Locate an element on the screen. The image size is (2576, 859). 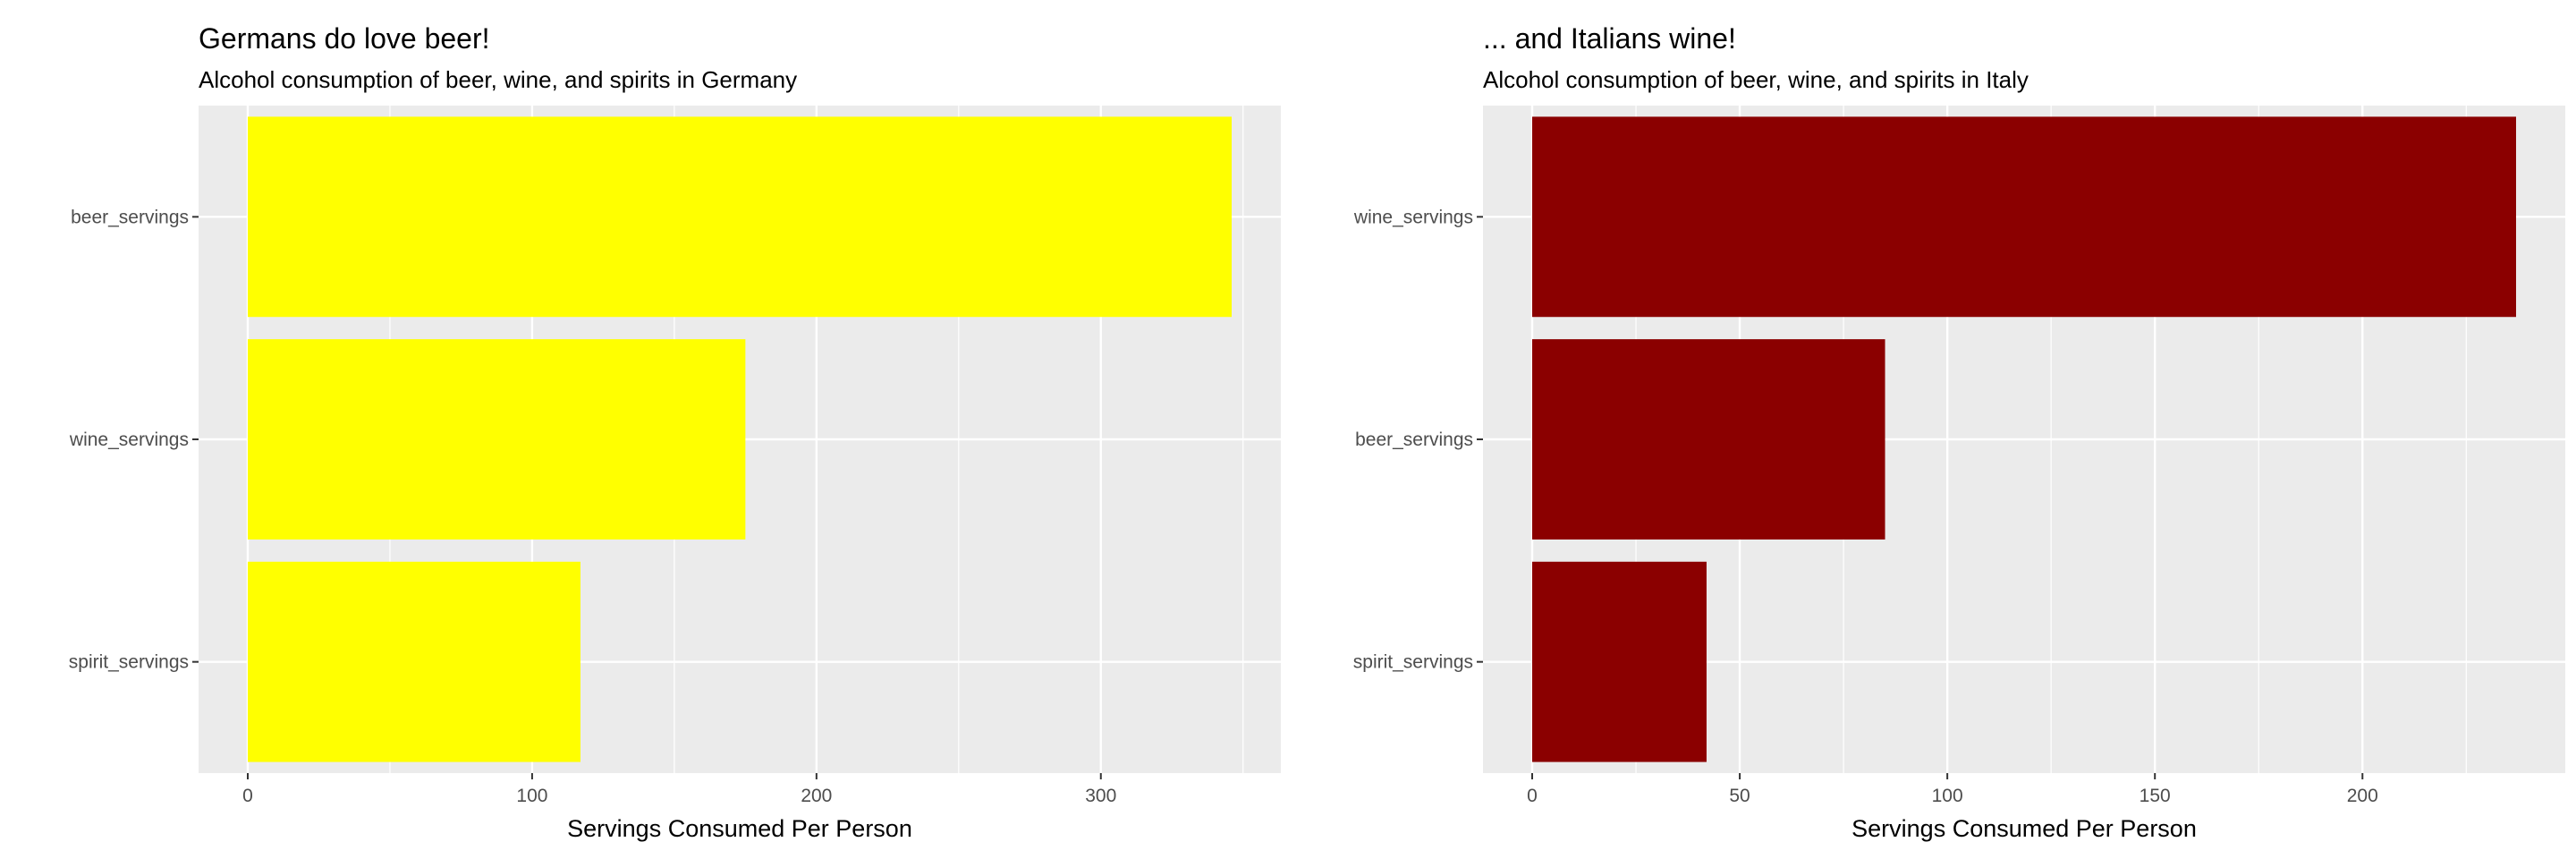
x-tick-label: 150 is located at coordinates (2155, 796).